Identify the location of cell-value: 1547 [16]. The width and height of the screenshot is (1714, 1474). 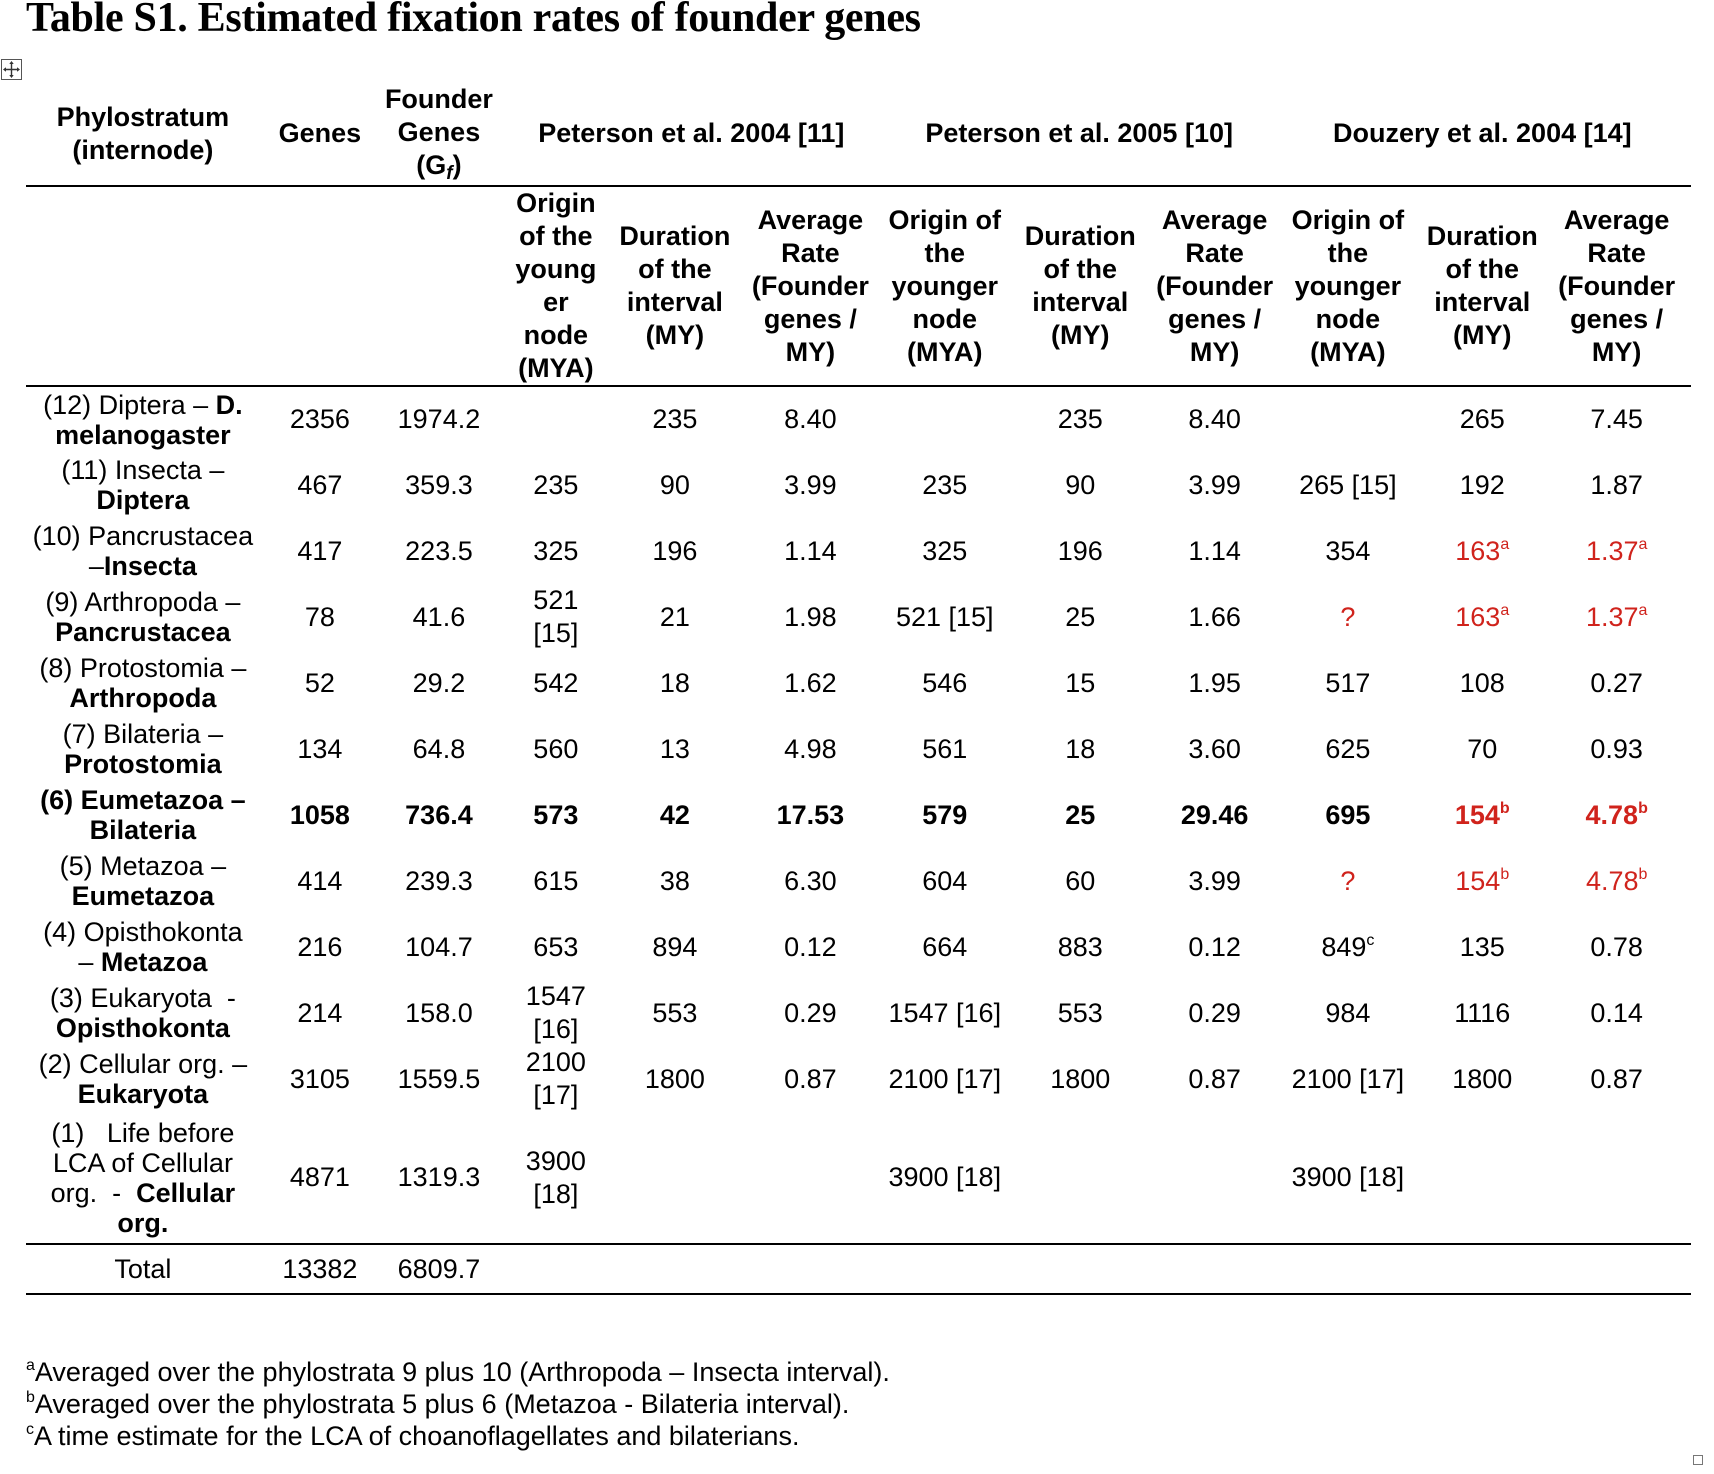
(555, 1012).